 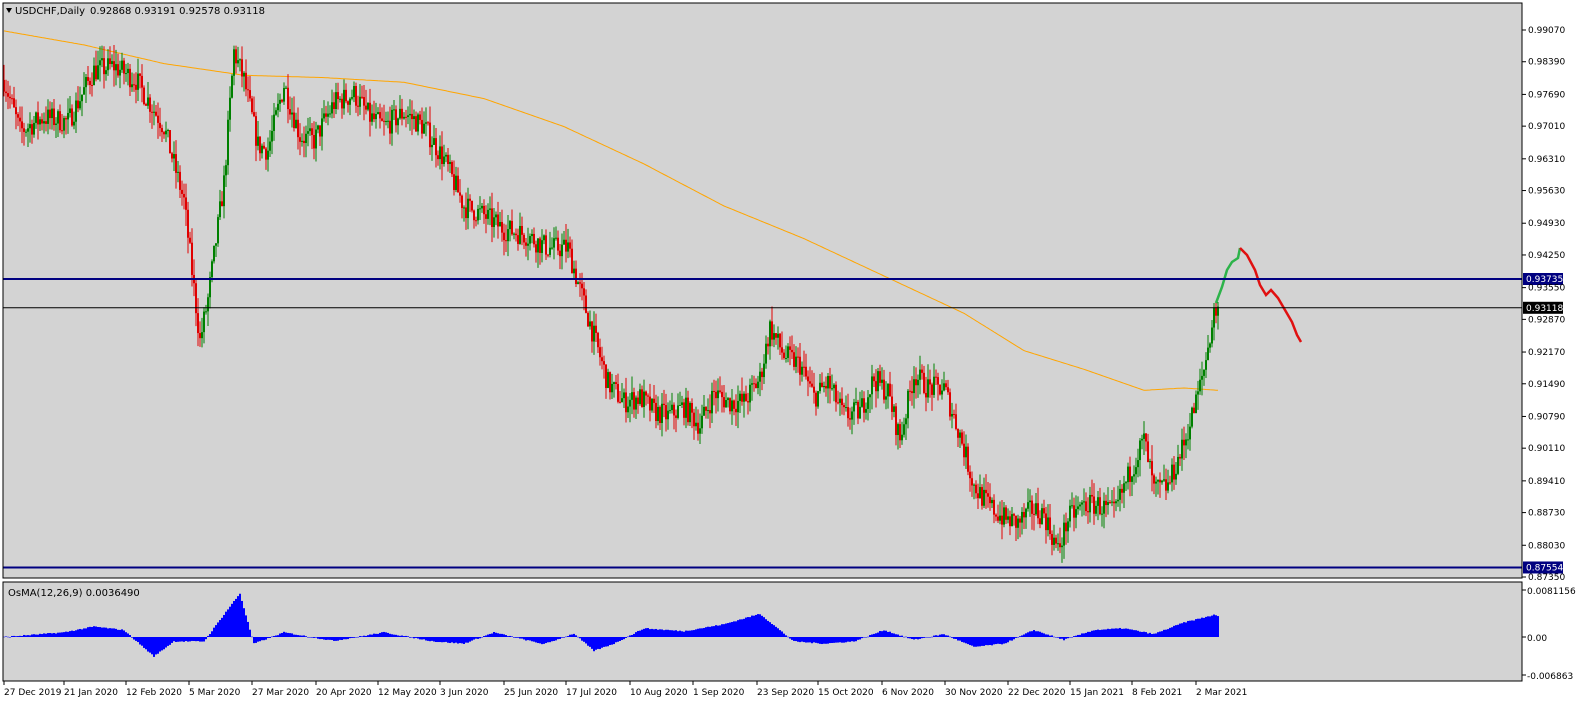 What do you see at coordinates (33, 693) in the screenshot?
I see `date-tick-label: 27 Dec 2019` at bounding box center [33, 693].